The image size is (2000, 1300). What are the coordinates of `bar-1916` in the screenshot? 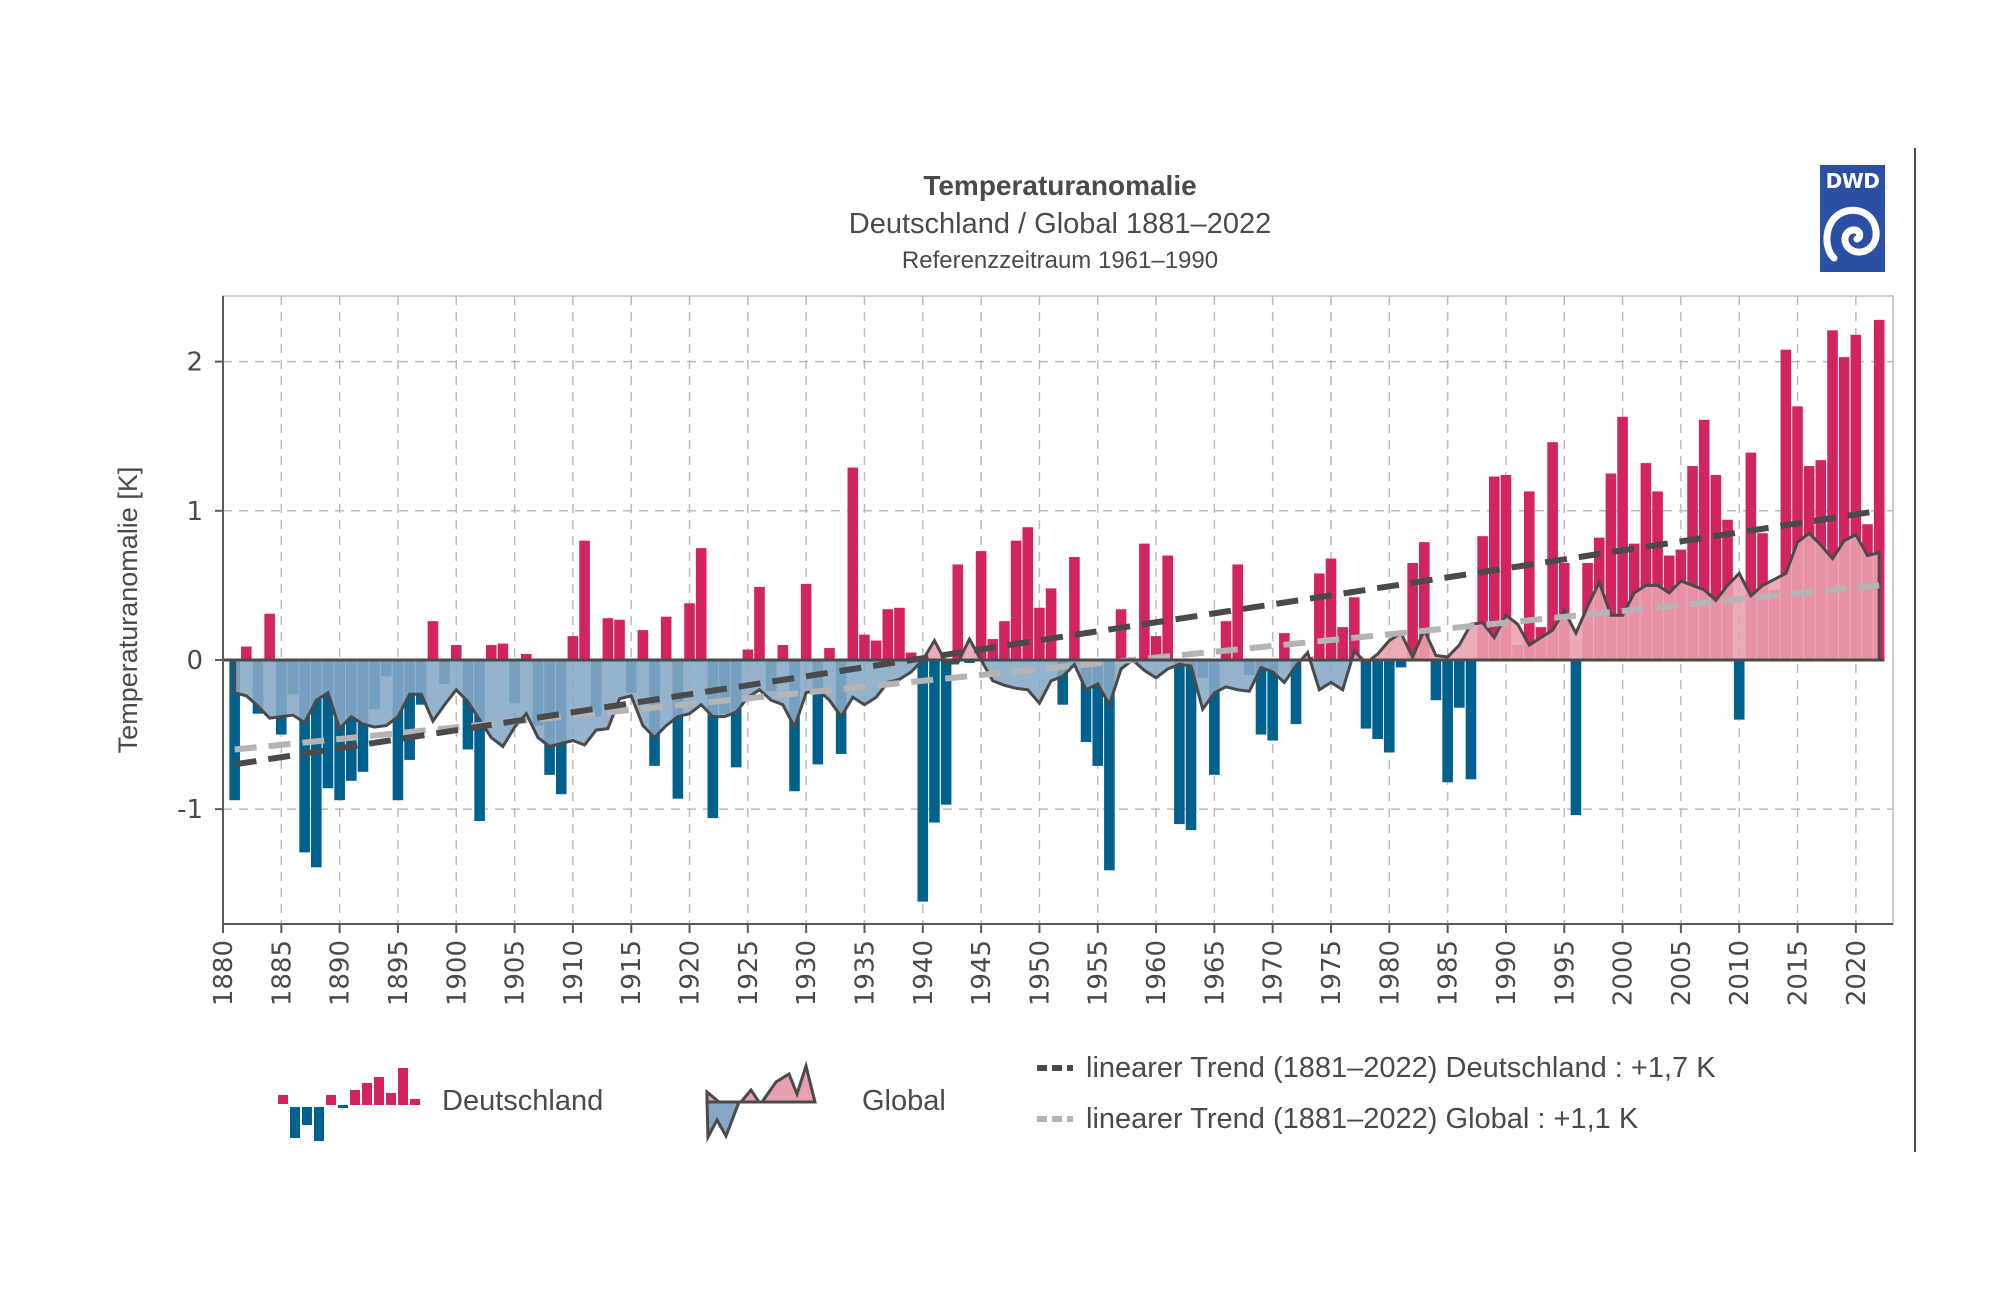 It's located at (643, 645).